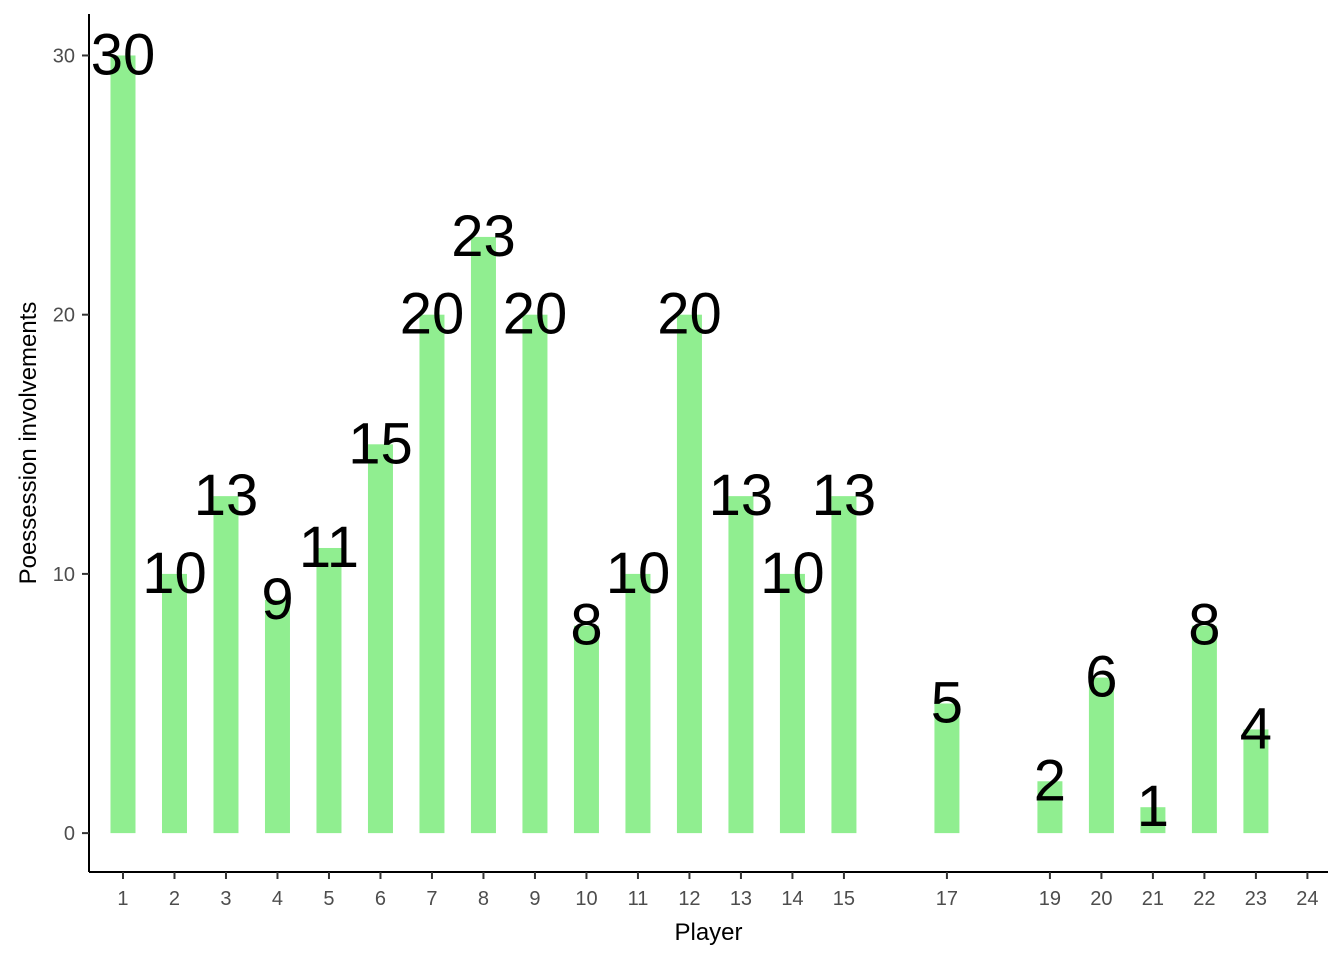 Image resolution: width=1344 pixels, height=960 pixels. I want to click on data-label-player-20: 6, so click(1101, 677).